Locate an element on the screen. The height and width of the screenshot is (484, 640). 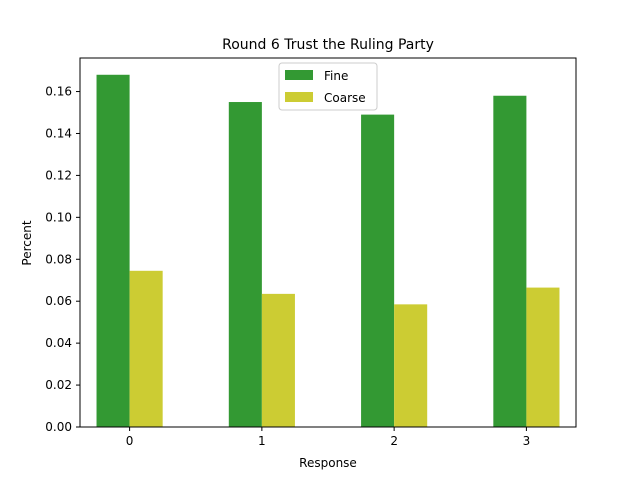
y-tick-label: 0.12 is located at coordinates (58, 175).